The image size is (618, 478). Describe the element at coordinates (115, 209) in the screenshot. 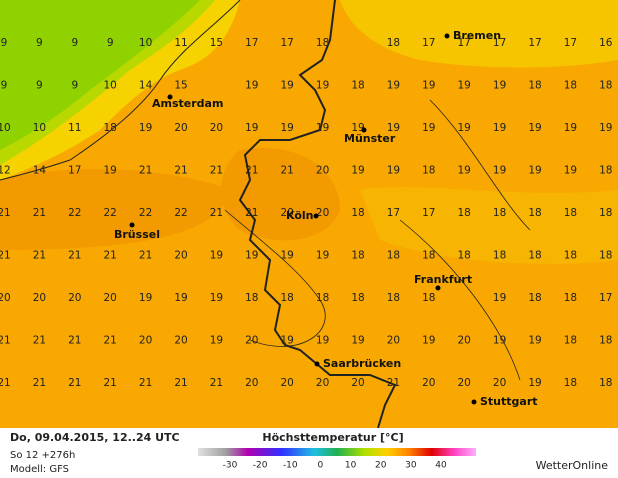

I see `zone-warm2` at that location.